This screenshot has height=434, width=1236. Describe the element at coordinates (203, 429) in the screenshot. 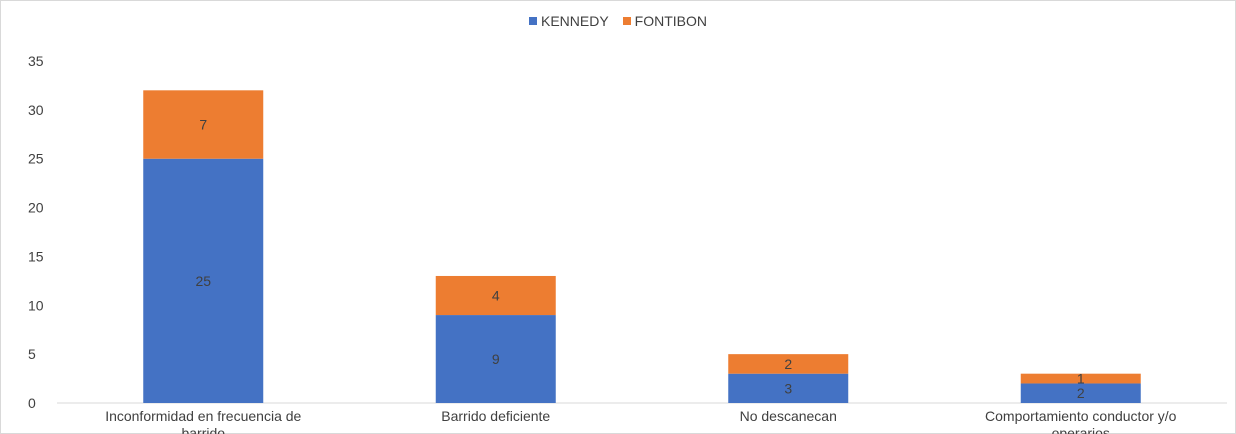

I see `x-category-label-line: barrido` at that location.